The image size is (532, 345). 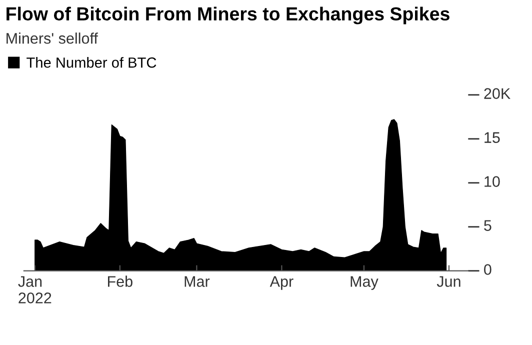 What do you see at coordinates (492, 137) in the screenshot?
I see `y-tick-label: 15` at bounding box center [492, 137].